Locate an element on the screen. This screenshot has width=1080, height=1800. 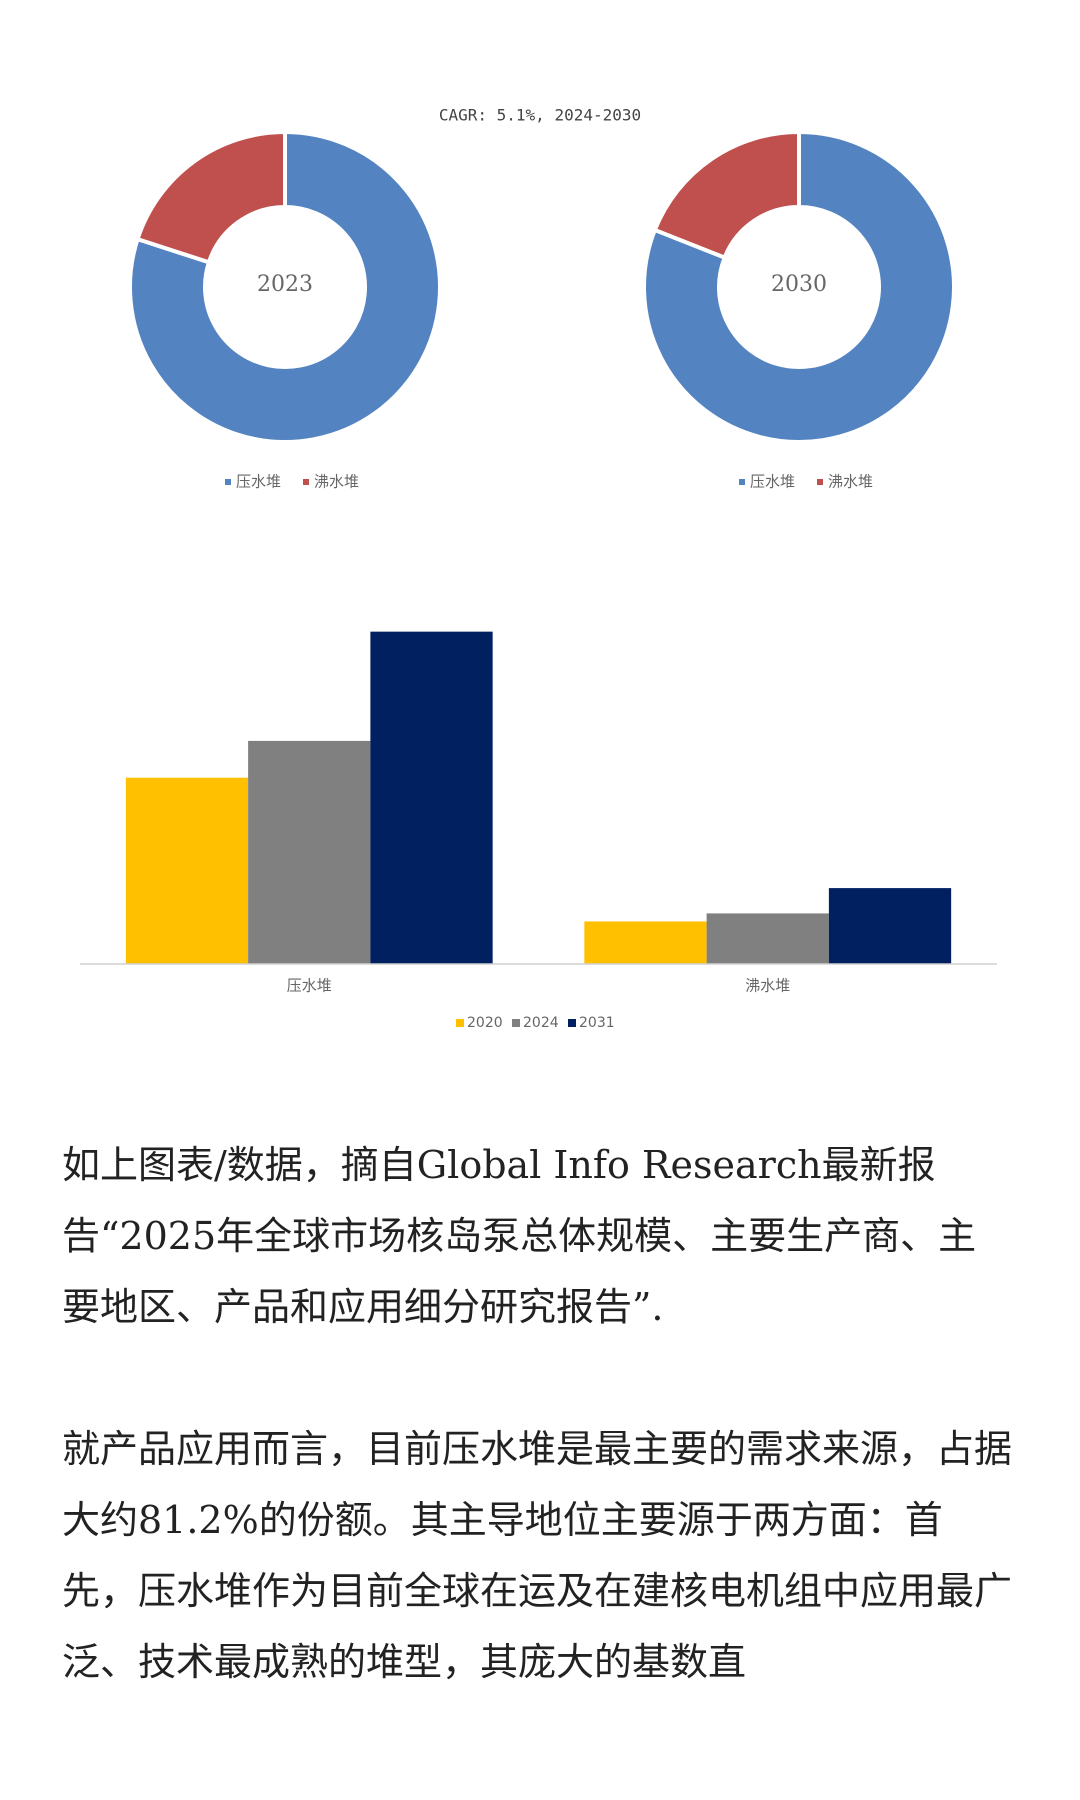
x-tick-label: 压水堆 is located at coordinates (309, 986).